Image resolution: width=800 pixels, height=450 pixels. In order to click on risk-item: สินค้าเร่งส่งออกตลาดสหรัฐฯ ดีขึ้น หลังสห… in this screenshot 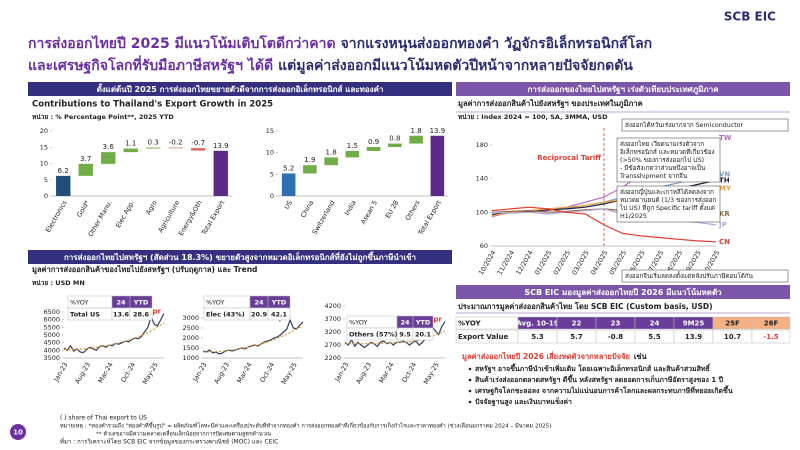, I will do `click(598, 379)`.